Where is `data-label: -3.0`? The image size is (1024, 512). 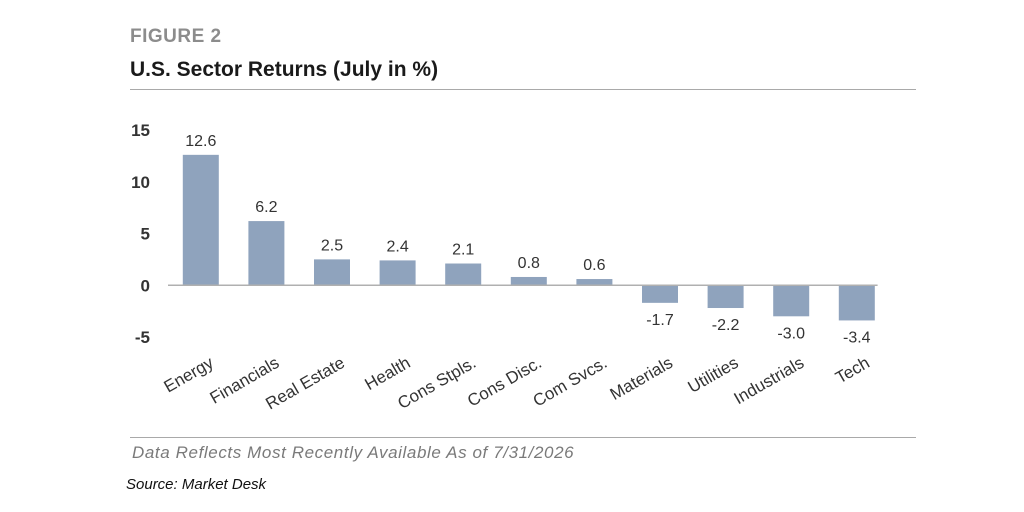 data-label: -3.0 is located at coordinates (791, 333).